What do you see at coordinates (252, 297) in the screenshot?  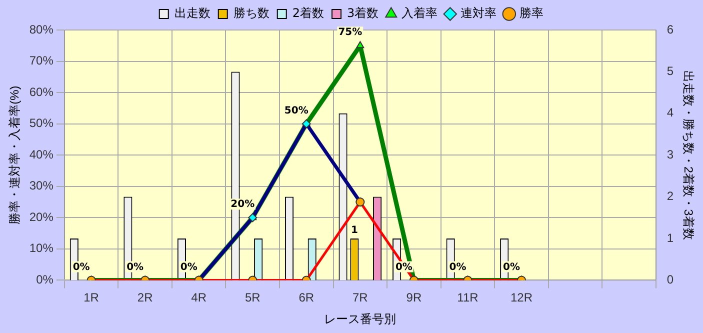 I see `x-tick-label: 5R` at bounding box center [252, 297].